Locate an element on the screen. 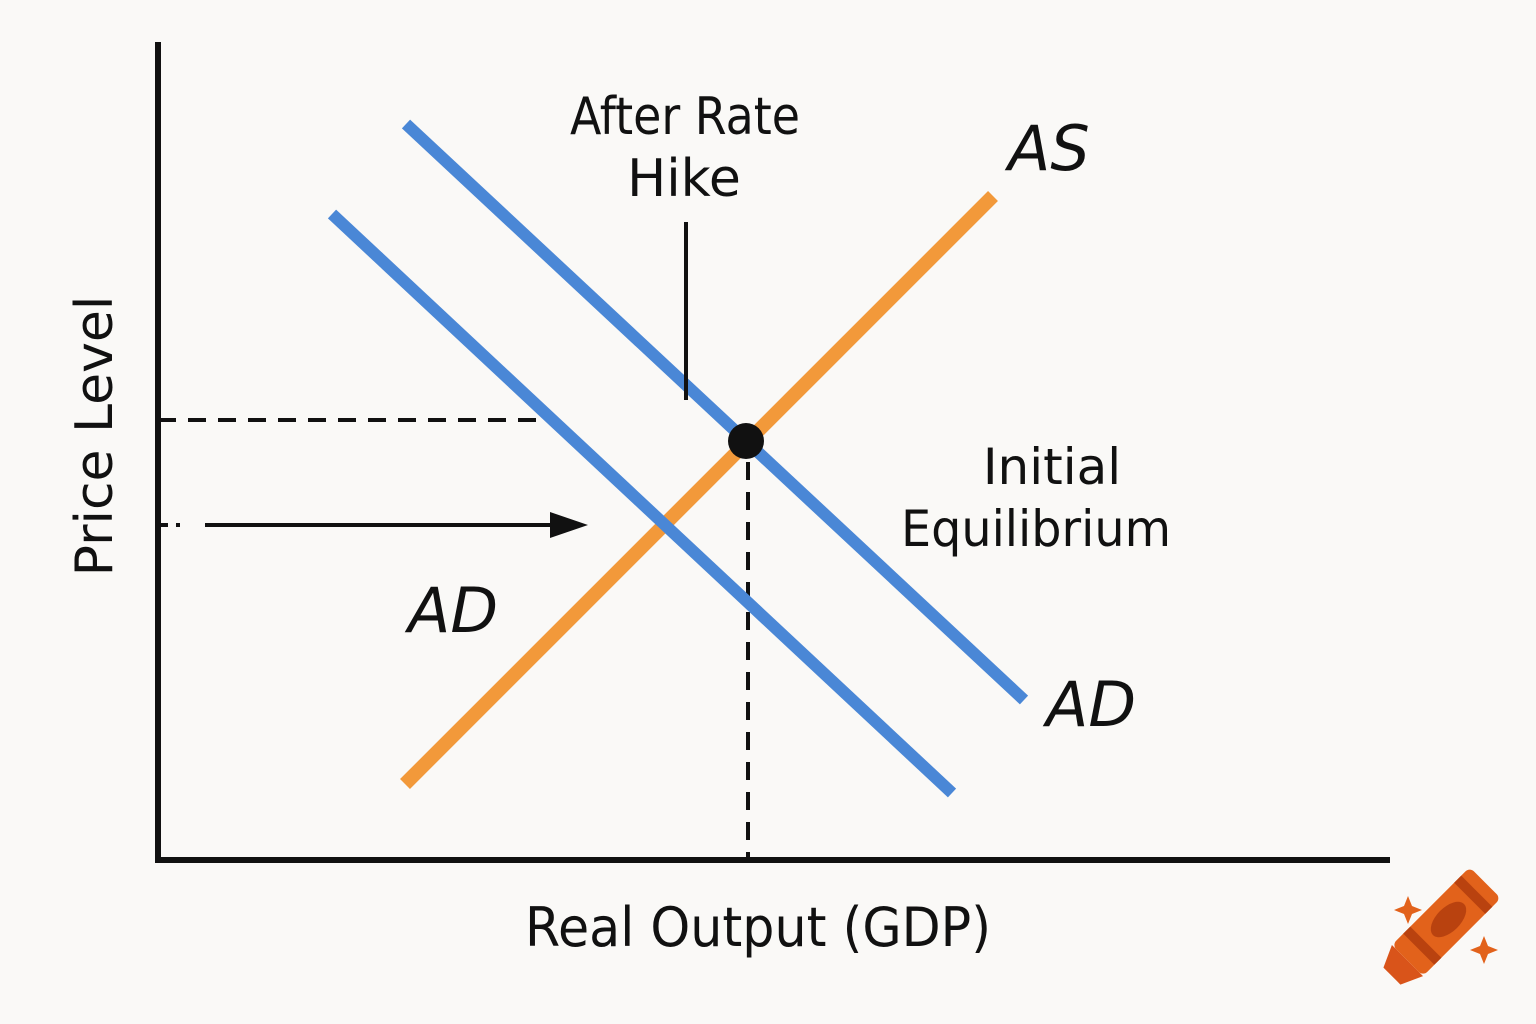 This screenshot has height=1024, width=1536. y-axis-label: Price Level is located at coordinates (95, 436).